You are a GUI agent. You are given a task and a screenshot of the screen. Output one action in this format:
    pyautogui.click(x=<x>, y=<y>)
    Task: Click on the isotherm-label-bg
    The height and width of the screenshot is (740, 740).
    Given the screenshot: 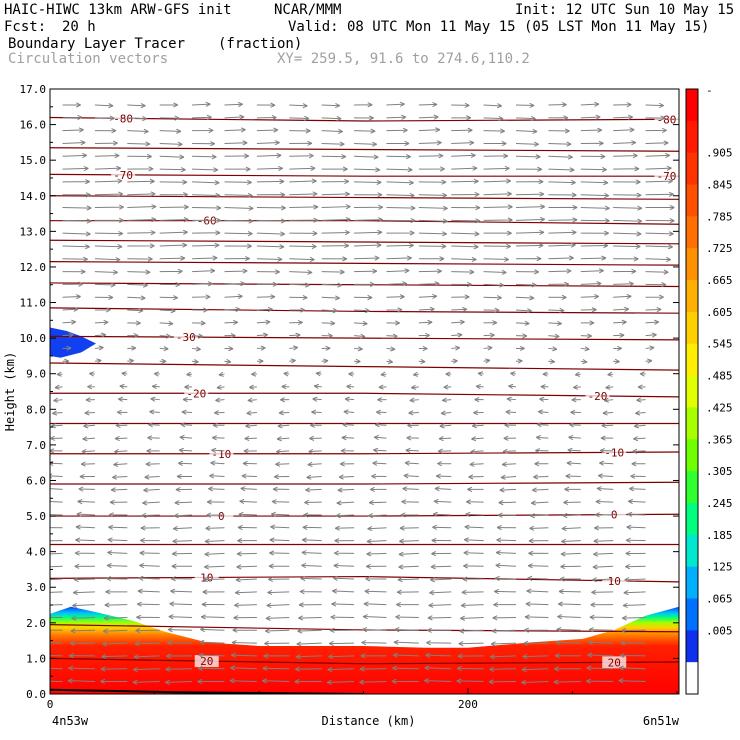 What is the action you would take?
    pyautogui.click(x=123, y=118)
    